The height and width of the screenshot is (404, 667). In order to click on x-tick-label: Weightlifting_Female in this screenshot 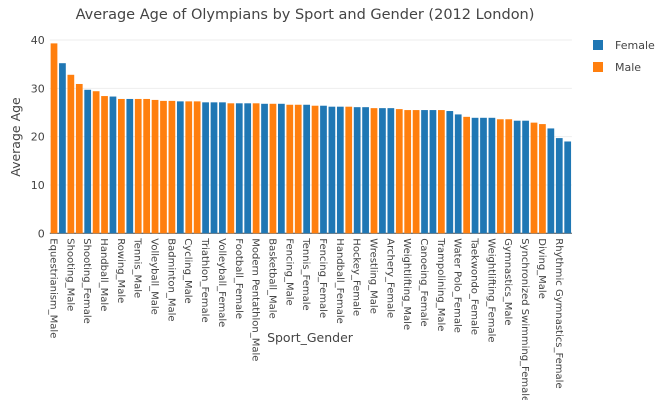, I will do `click(490, 290)`.